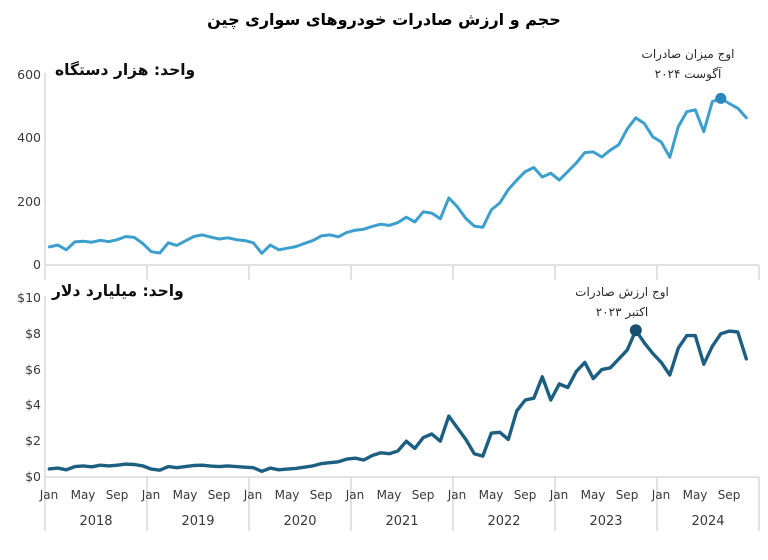 The height and width of the screenshot is (560, 768). Describe the element at coordinates (688, 65) in the screenshot. I see `volume-peak-annotation: اوج میزان صادرات آگوست ۲۰۲۴` at that location.